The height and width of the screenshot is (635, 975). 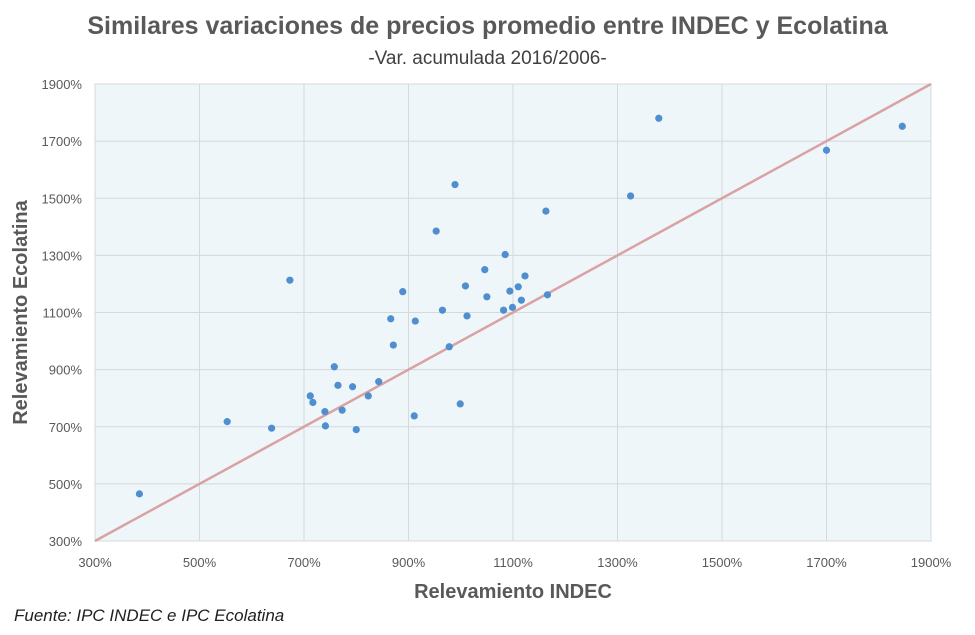 I want to click on y-axis-title: Relevamiento Ecolatina, so click(x=21, y=311).